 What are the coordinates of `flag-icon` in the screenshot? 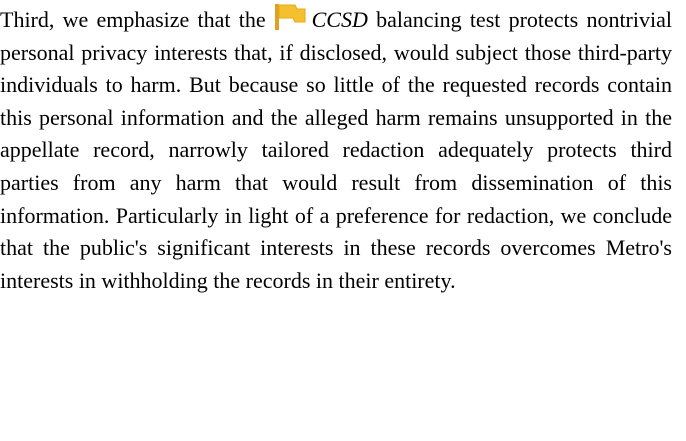 It's located at (290, 17).